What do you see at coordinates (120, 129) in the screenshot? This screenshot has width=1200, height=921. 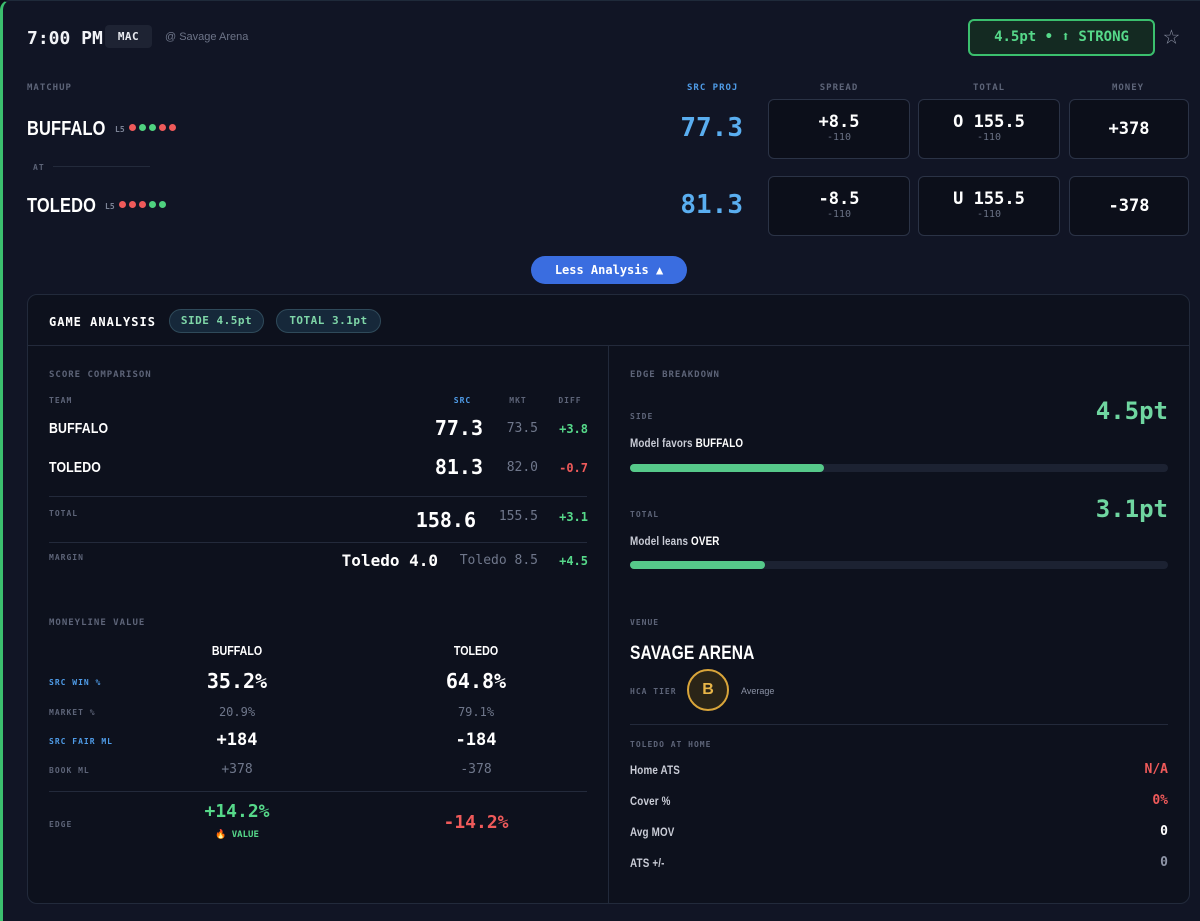 I see `form-label: L5` at bounding box center [120, 129].